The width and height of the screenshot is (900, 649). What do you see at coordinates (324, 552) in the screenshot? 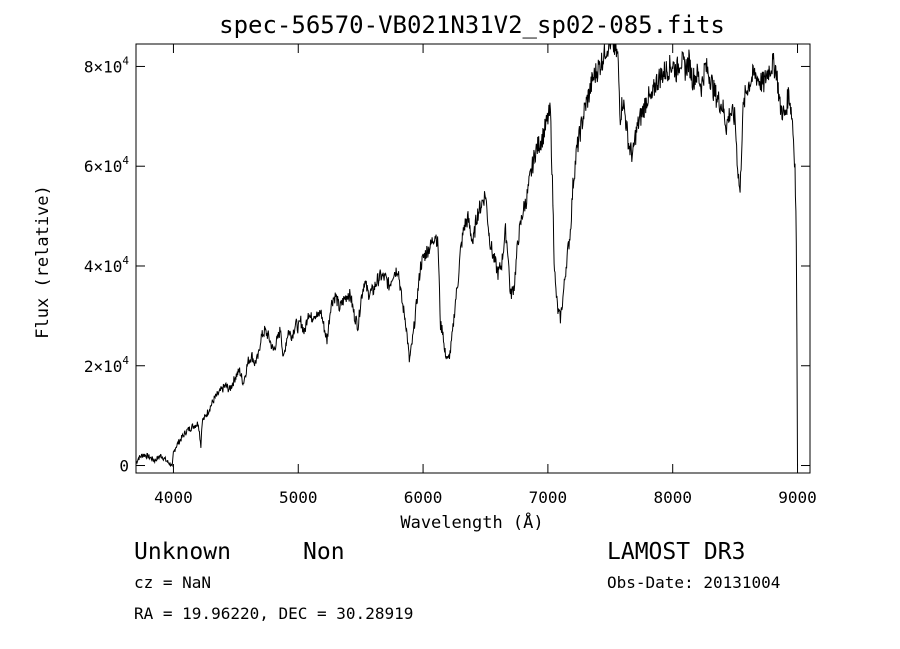
I see `object-subclass: Non` at bounding box center [324, 552].